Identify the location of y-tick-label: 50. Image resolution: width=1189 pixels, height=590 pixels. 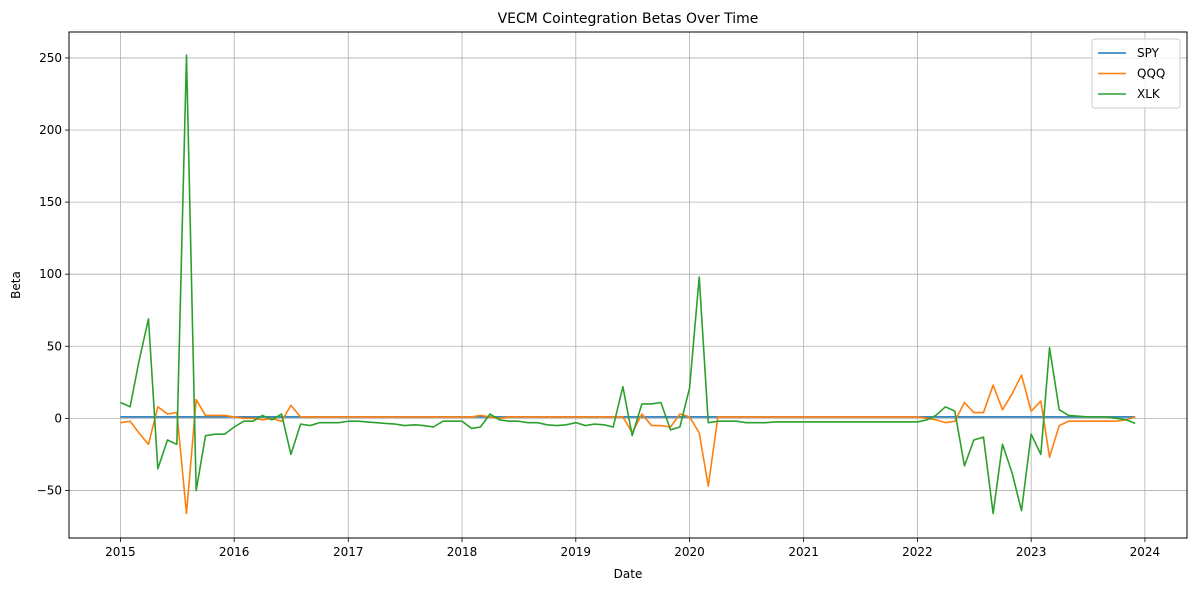
(54, 346).